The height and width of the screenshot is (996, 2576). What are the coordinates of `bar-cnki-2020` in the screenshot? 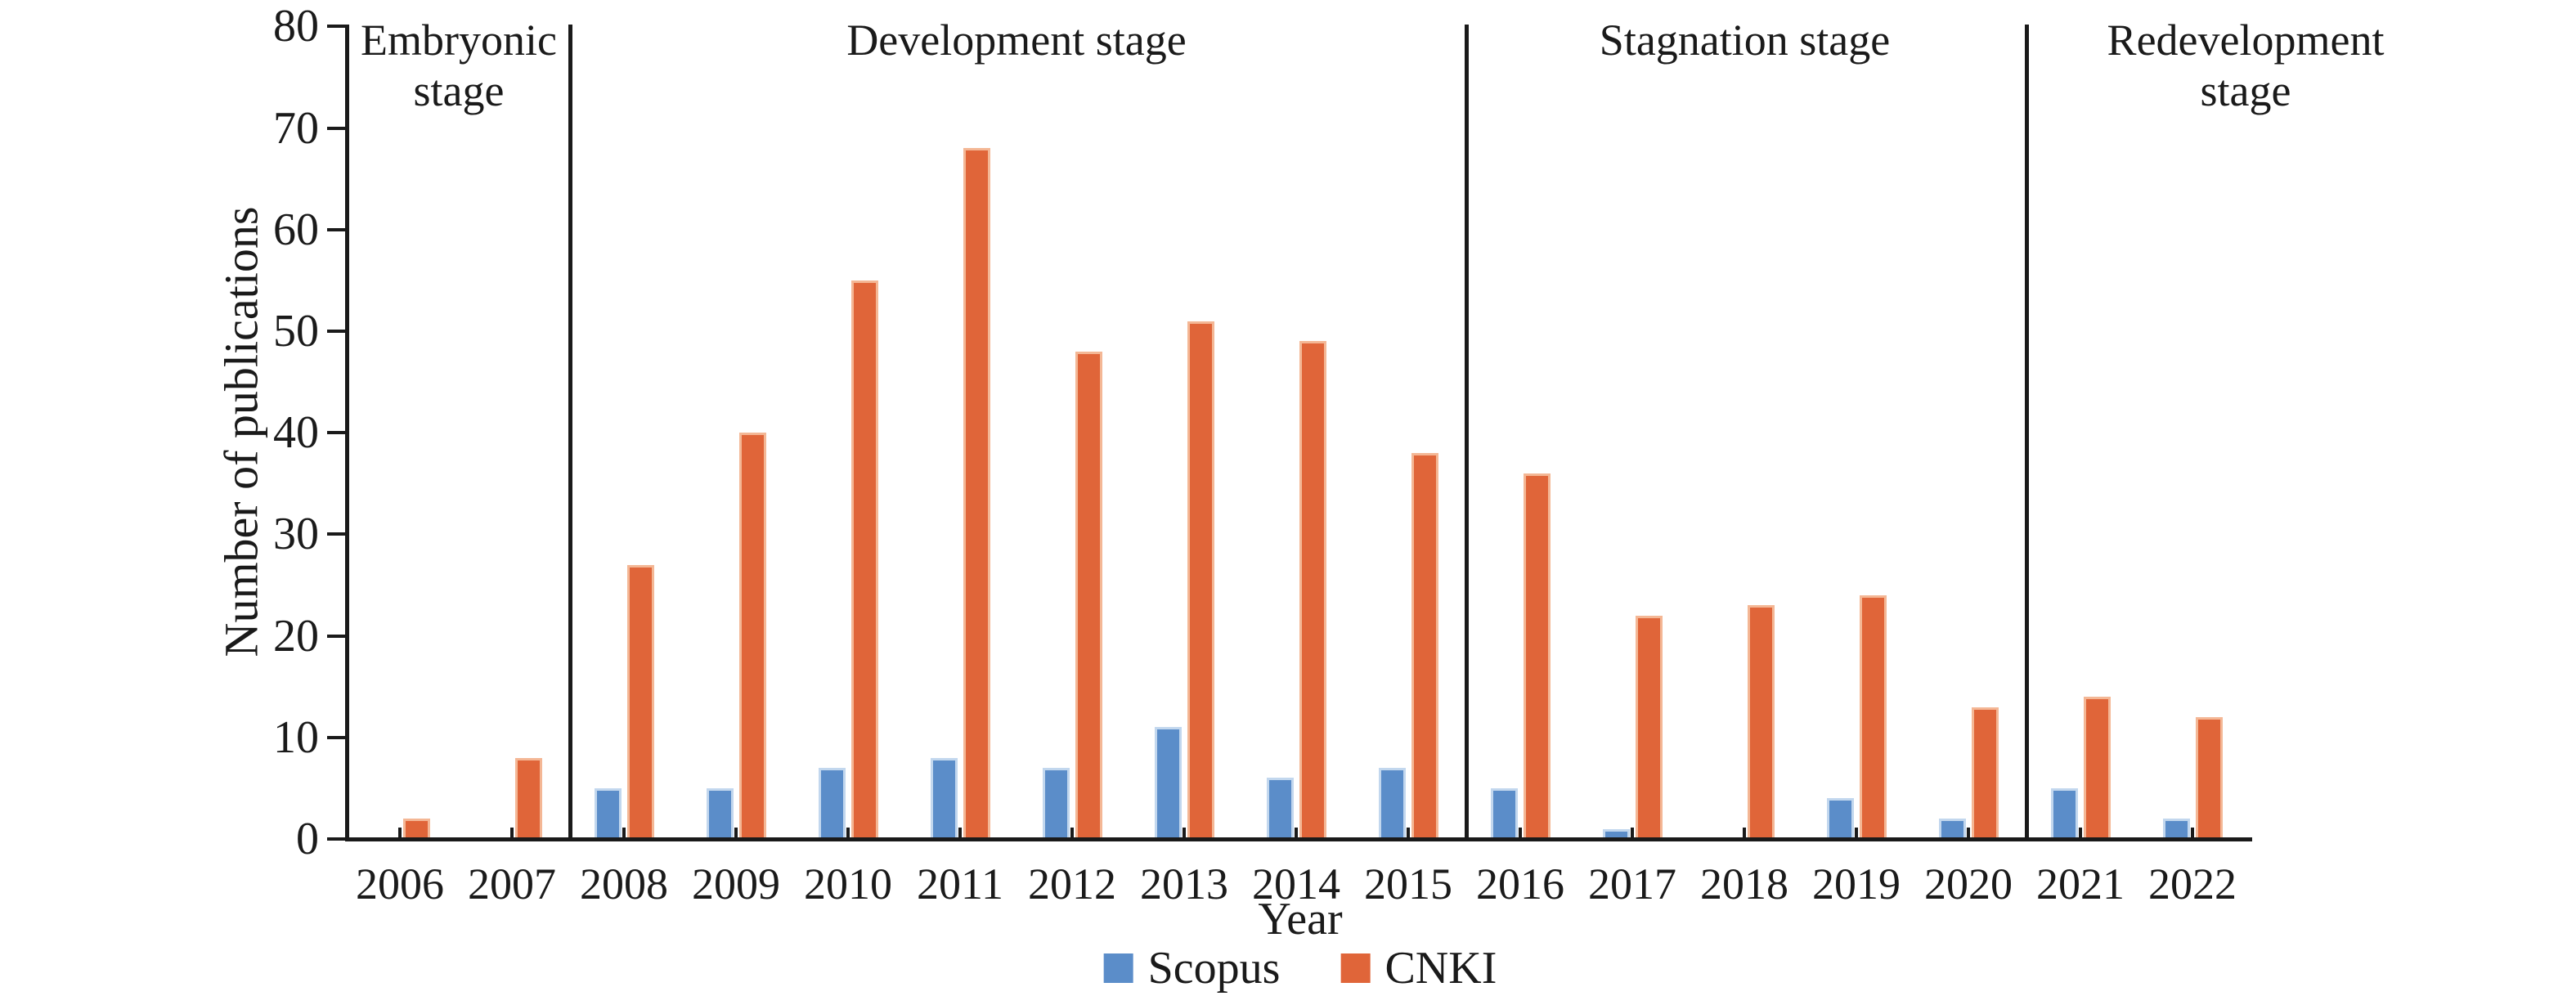 It's located at (1986, 773).